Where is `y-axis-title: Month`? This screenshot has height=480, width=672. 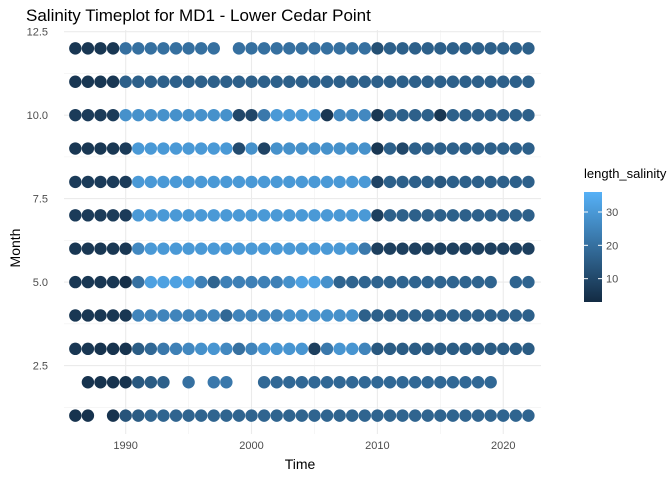
y-axis-title: Month is located at coordinates (15, 248).